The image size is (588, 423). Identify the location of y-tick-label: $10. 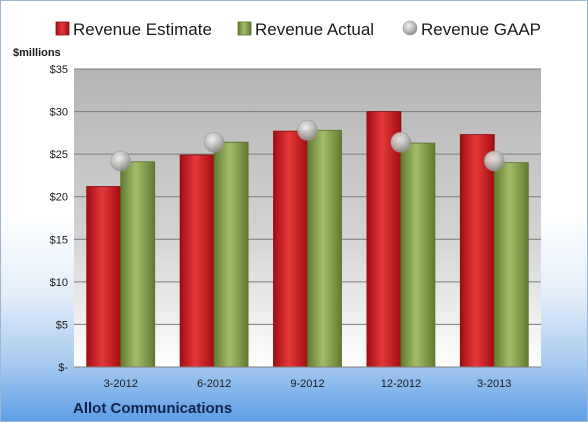
(59, 283).